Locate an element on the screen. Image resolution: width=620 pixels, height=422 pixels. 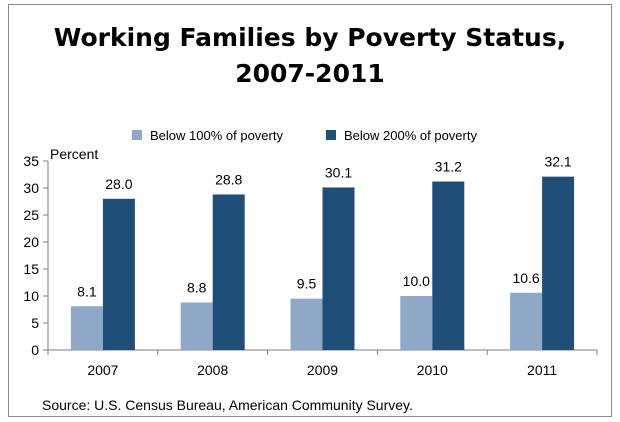
x-tick-label: 2011 is located at coordinates (542, 370).